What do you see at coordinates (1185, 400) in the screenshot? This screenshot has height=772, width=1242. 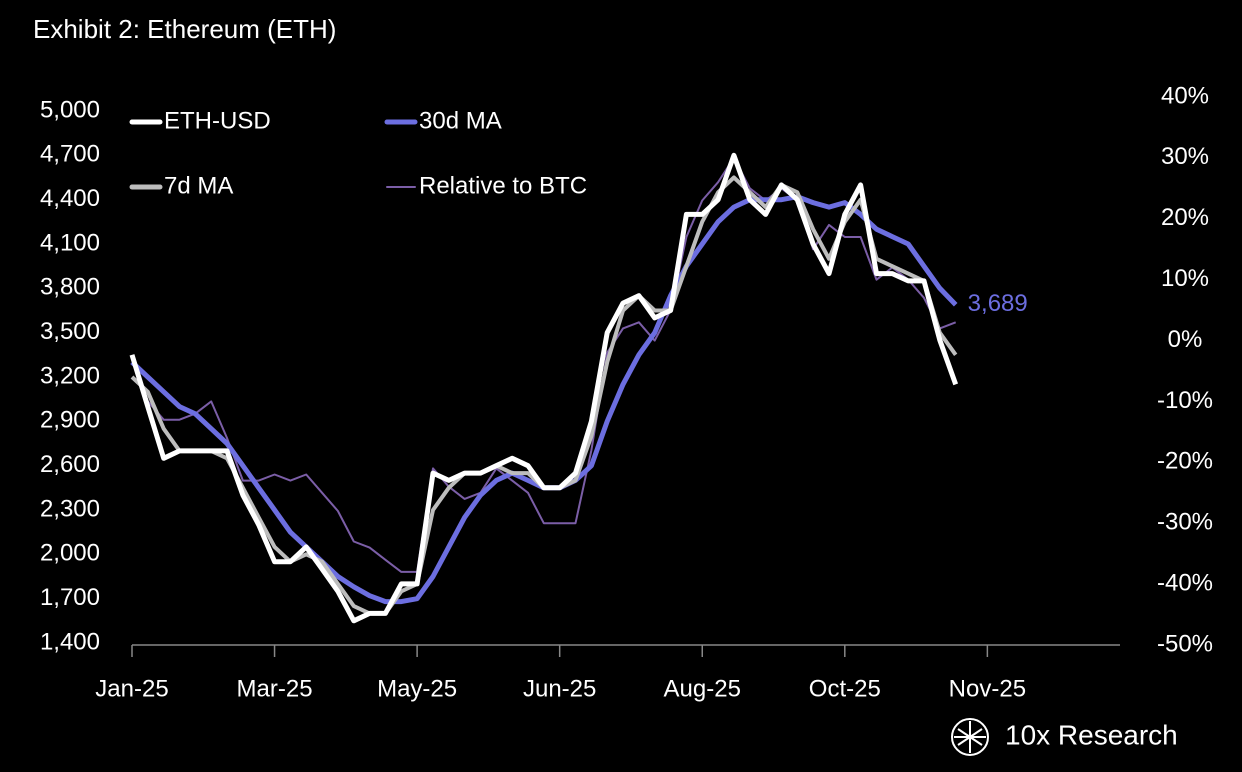 I see `y2-tick-label: -10%` at bounding box center [1185, 400].